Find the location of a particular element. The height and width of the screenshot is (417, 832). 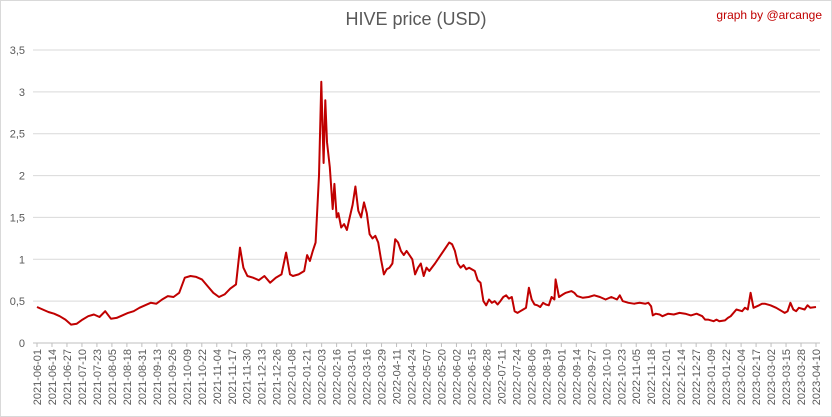

x-tick-label: 2023-02-04 is located at coordinates (742, 377).